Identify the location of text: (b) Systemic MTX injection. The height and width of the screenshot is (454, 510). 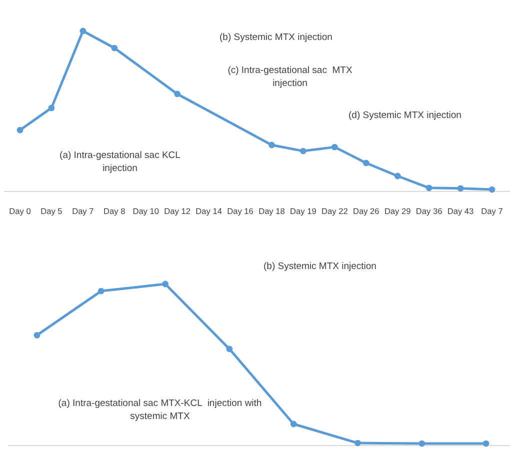
(320, 266).